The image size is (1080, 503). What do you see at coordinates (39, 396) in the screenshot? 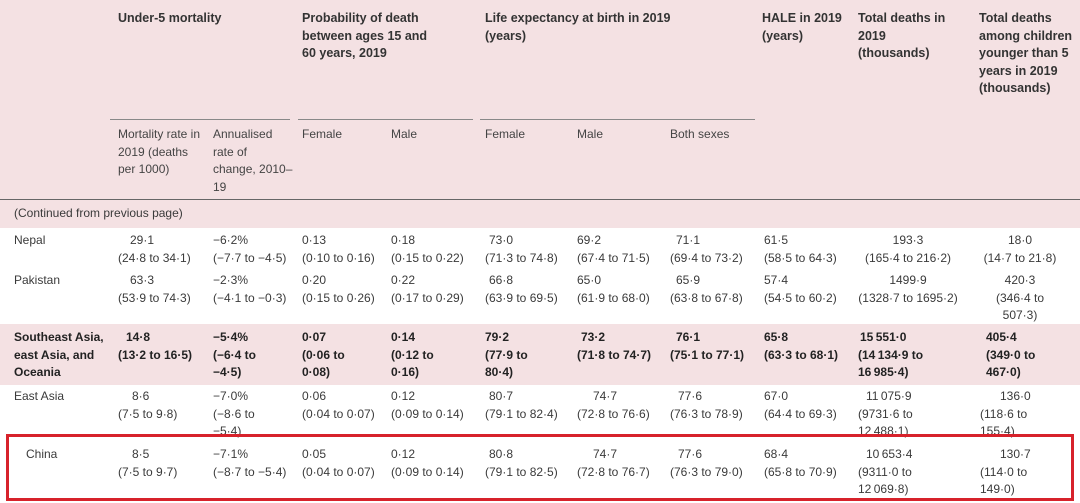
I see `row-label: East Asia` at bounding box center [39, 396].